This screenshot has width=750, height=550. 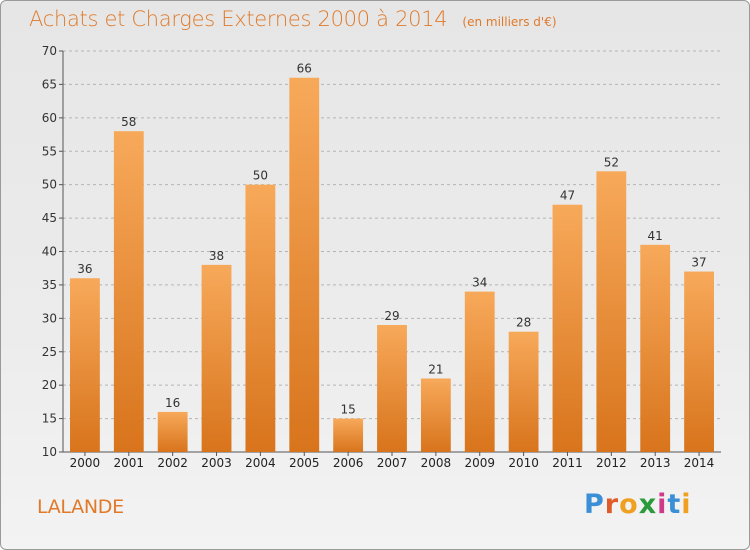 What do you see at coordinates (49, 84) in the screenshot?
I see `y-tick-label-65: 65` at bounding box center [49, 84].